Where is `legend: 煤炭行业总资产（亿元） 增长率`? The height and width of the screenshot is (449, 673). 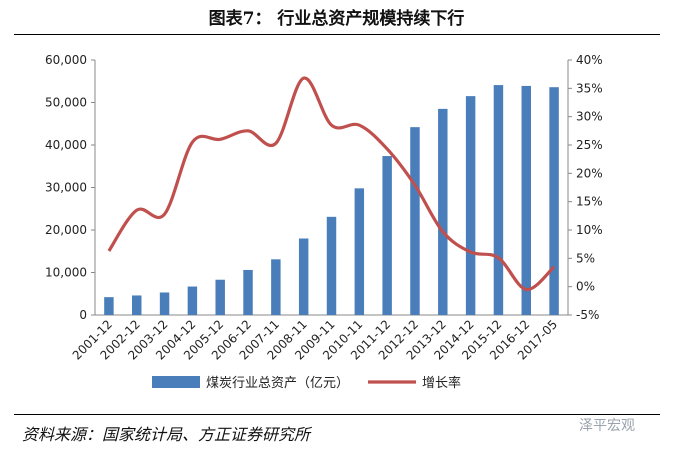
legend: 煤炭行业总资产（亿元） 增长率 is located at coordinates (306, 383).